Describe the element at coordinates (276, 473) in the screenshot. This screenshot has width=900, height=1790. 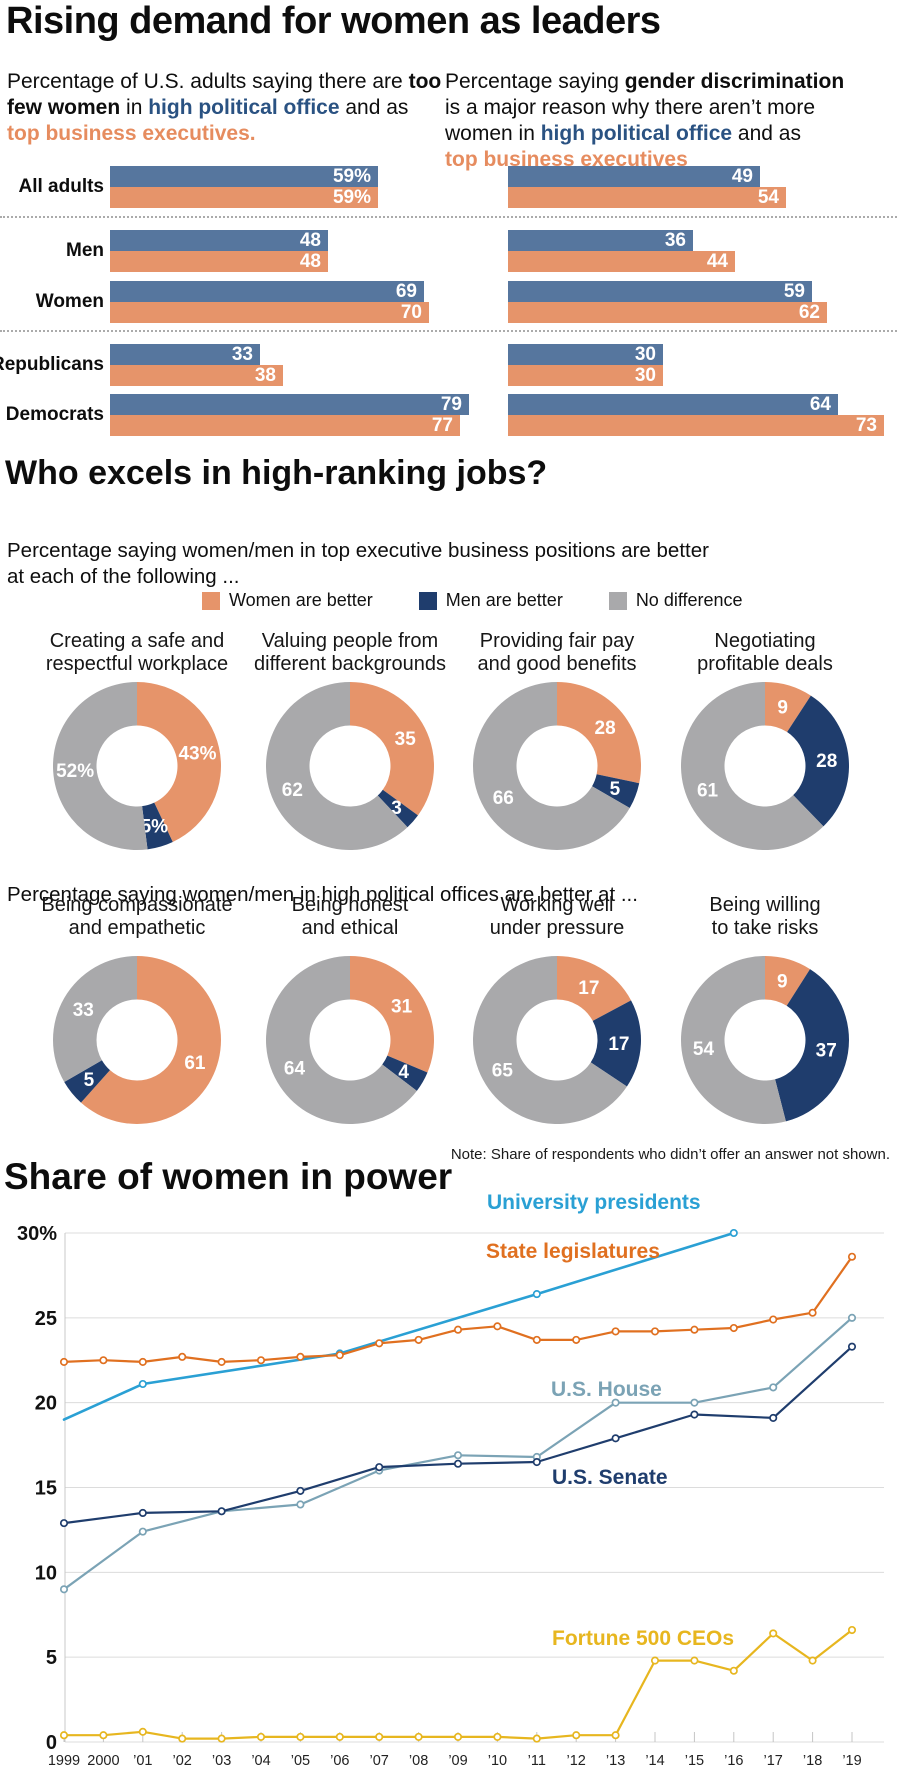
I see `section2-title: Who excels in high-ranking jobs?` at that location.